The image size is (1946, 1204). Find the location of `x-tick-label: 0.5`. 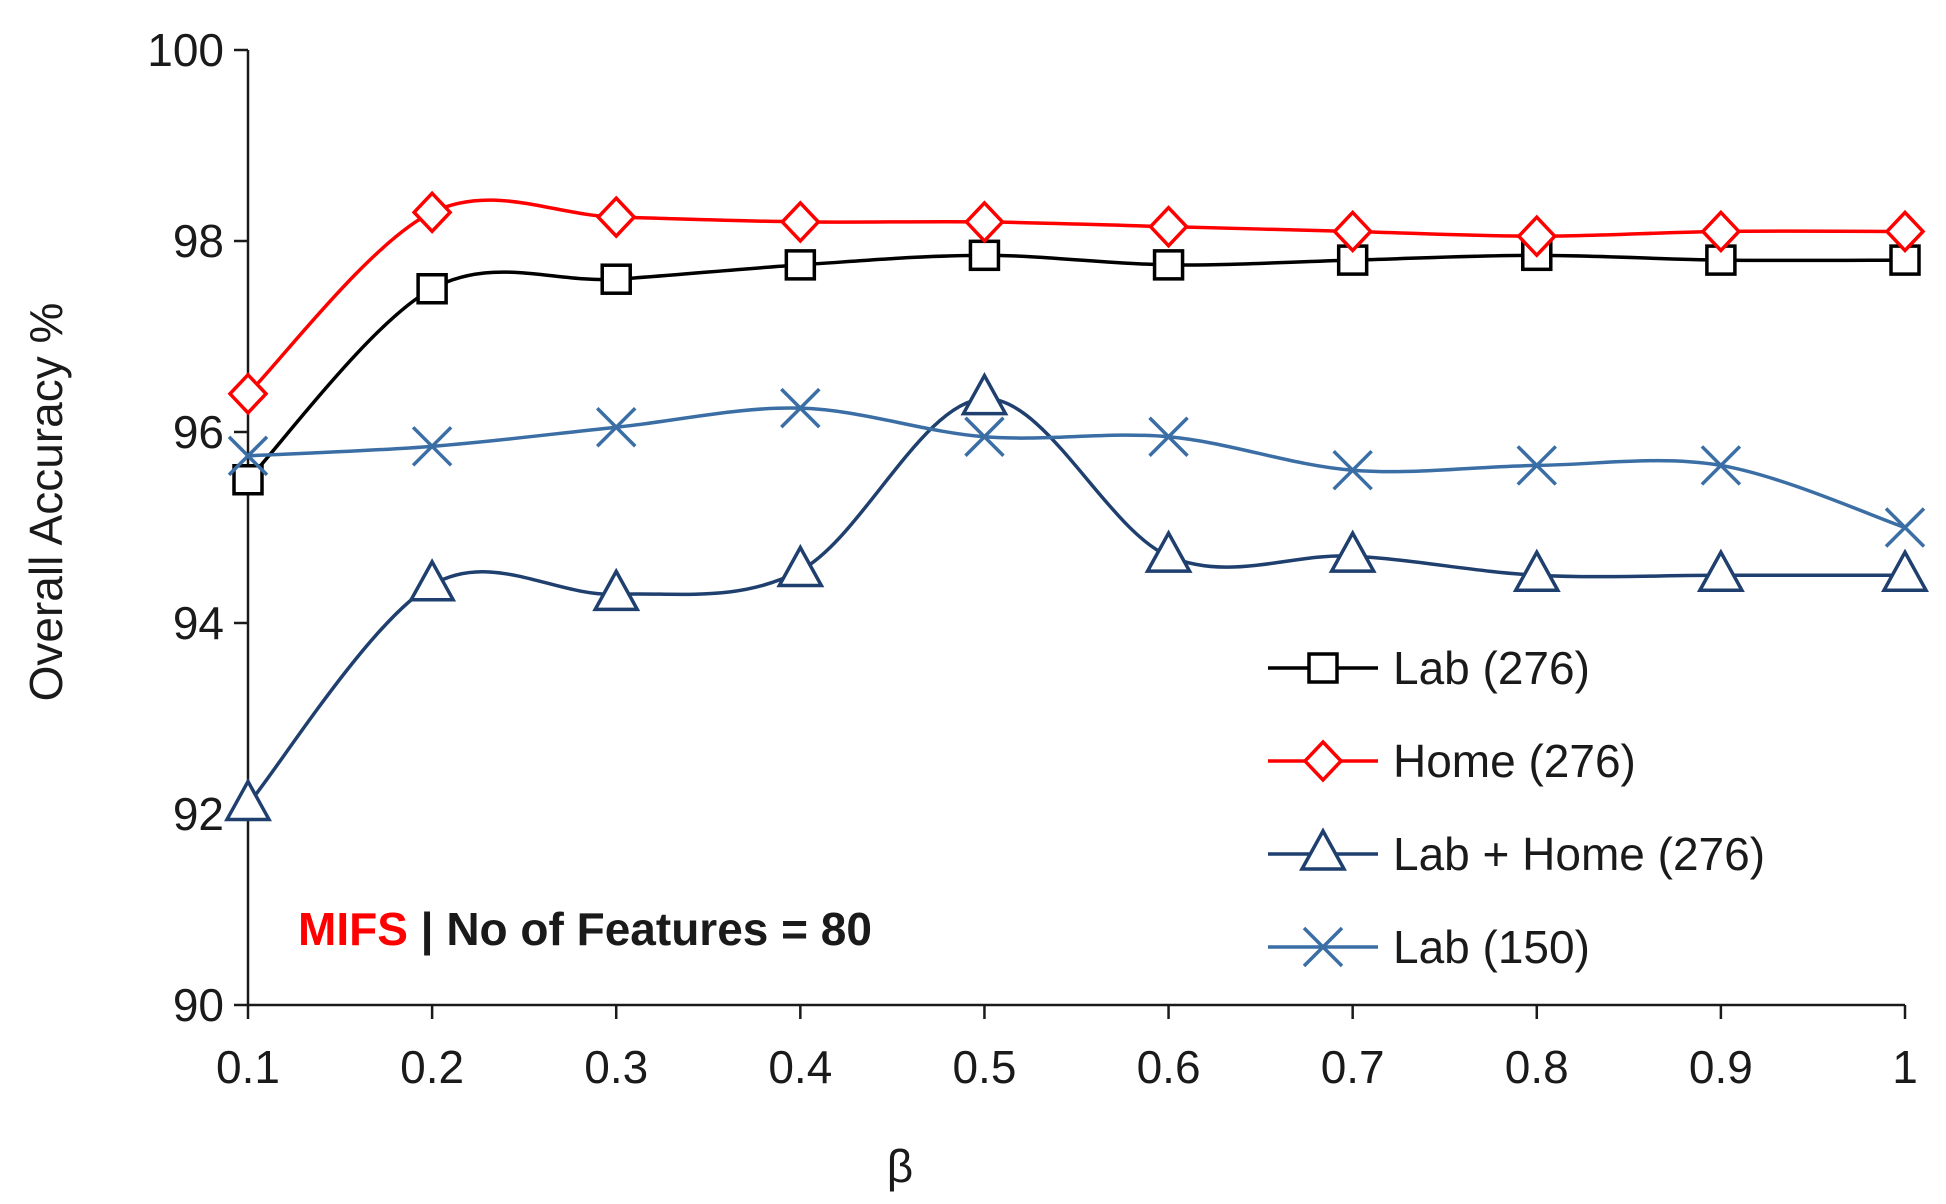

x-tick-label: 0.5 is located at coordinates (984, 1067).